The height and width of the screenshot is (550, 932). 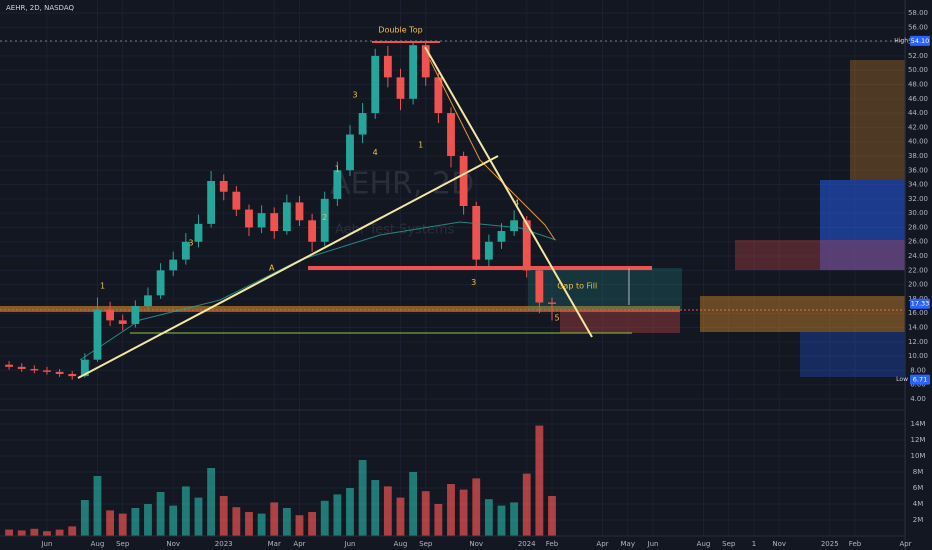 I want to click on x-tick-label: 2024, so click(x=527, y=544).